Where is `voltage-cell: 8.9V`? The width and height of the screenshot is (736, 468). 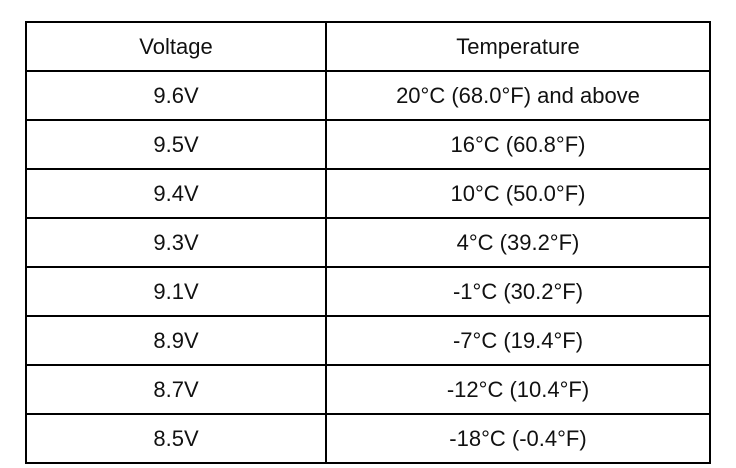 voltage-cell: 8.9V is located at coordinates (176, 340).